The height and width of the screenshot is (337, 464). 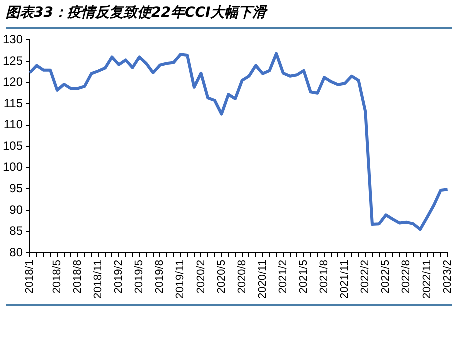 I want to click on y-tick-label: 120, so click(x=13, y=82).